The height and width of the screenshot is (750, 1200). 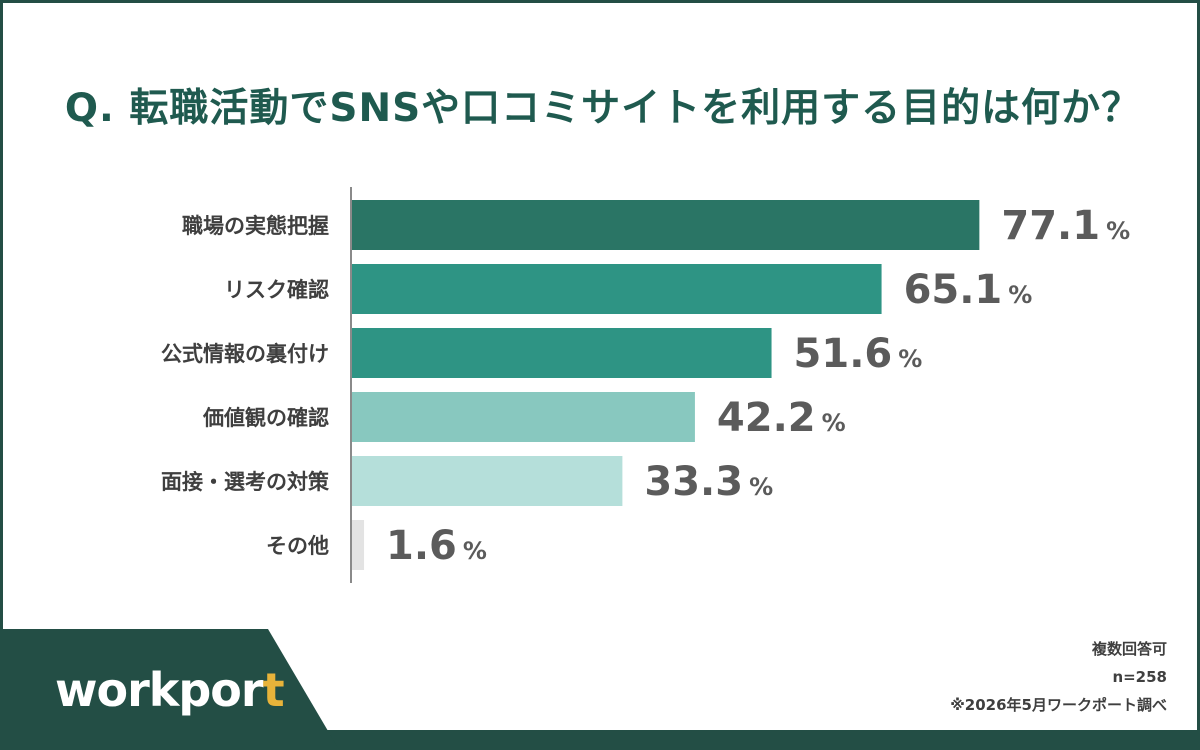 I want to click on value-number-2: 65.1, so click(x=953, y=290).